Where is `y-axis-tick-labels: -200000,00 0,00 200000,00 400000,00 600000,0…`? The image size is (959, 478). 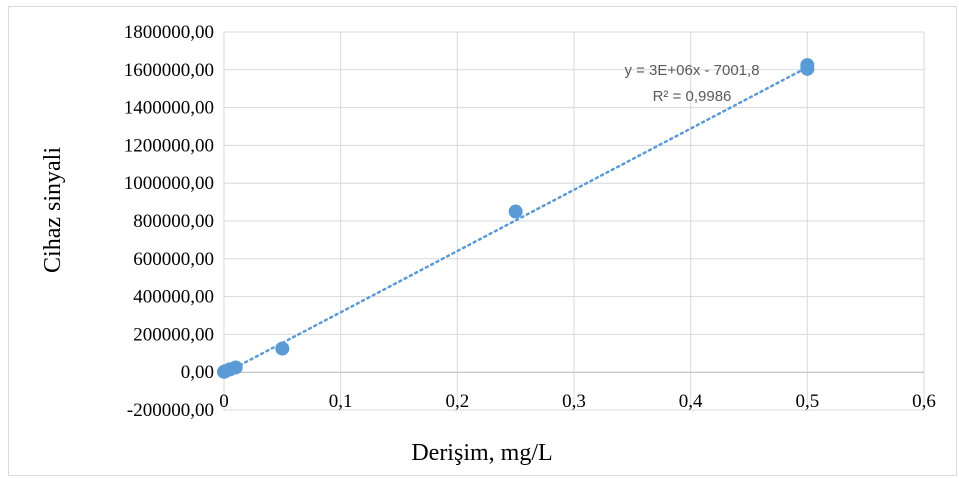
y-axis-tick-labels: -200000,00 0,00 200000,00 400000,00 600000,0… is located at coordinates (169, 221).